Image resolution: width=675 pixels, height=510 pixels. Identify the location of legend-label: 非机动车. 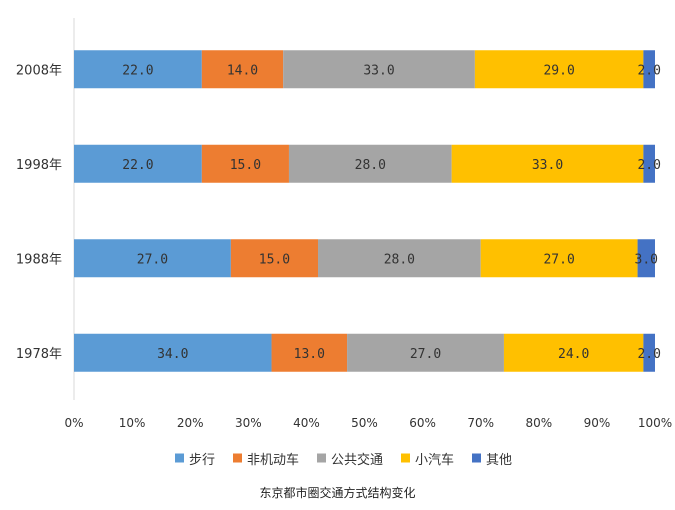
(273, 460).